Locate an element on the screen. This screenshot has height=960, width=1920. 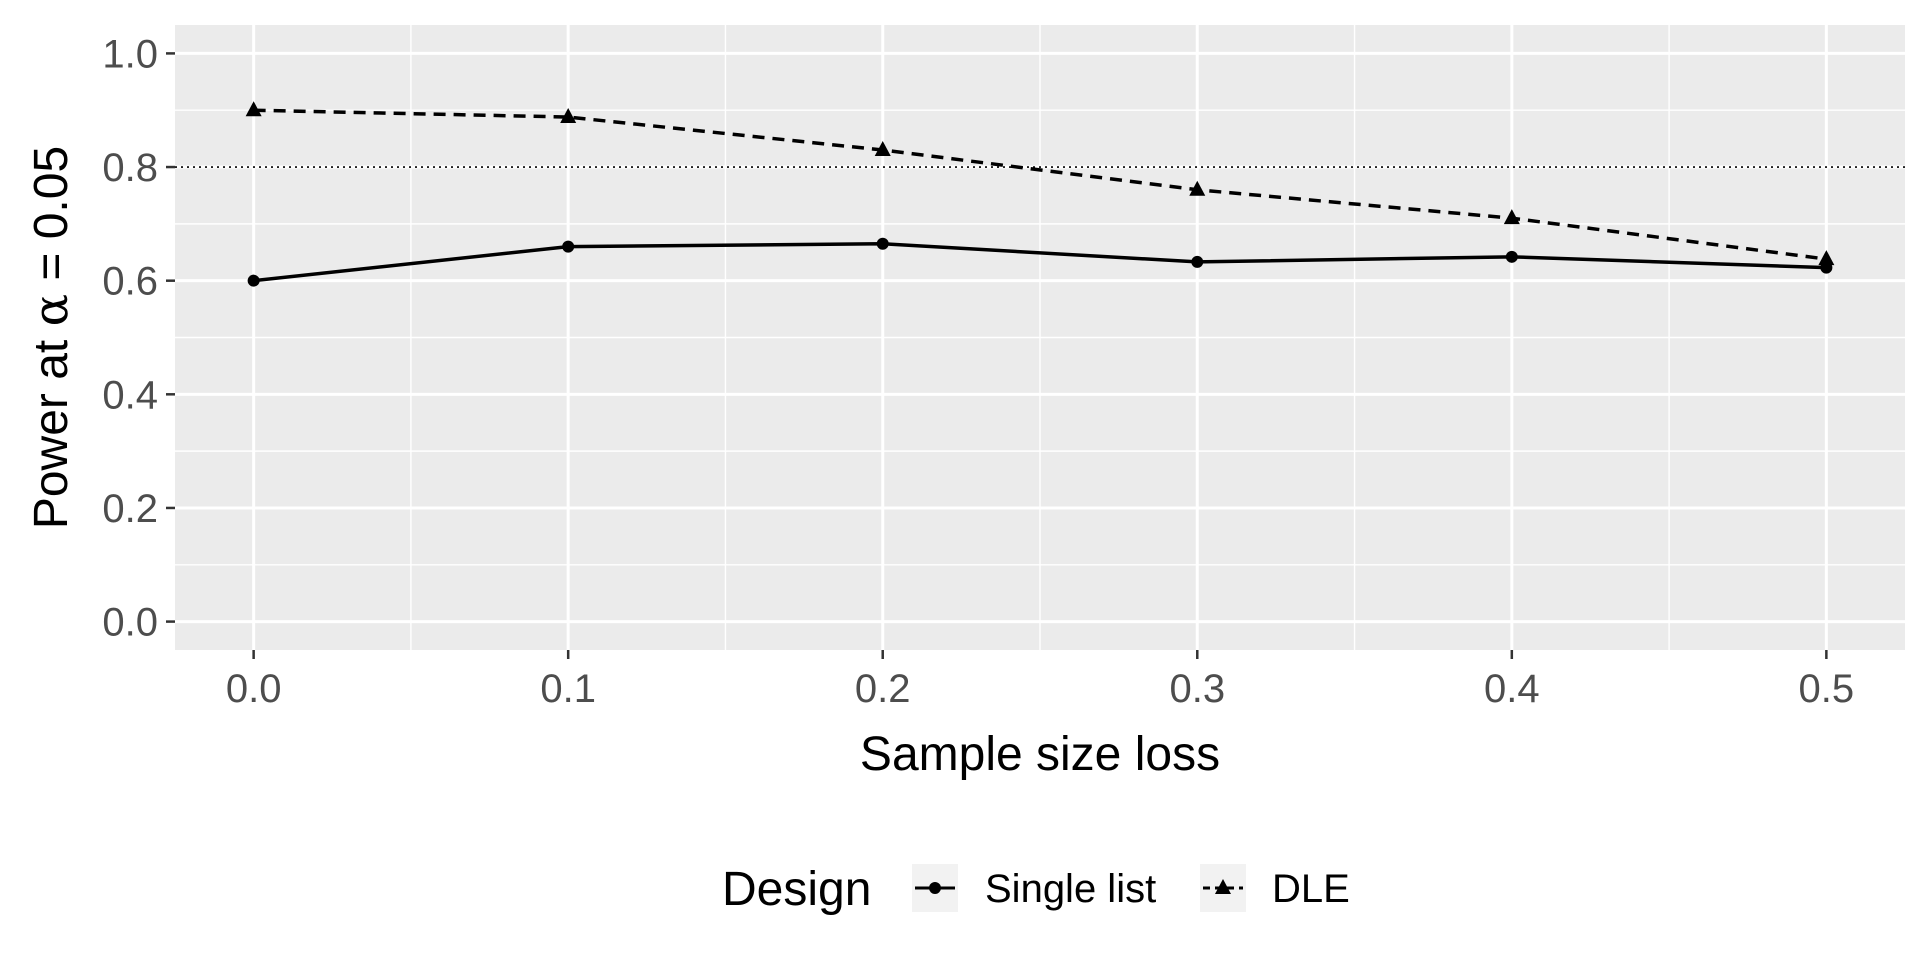
x-tick-label: 0.4 is located at coordinates (1512, 689).